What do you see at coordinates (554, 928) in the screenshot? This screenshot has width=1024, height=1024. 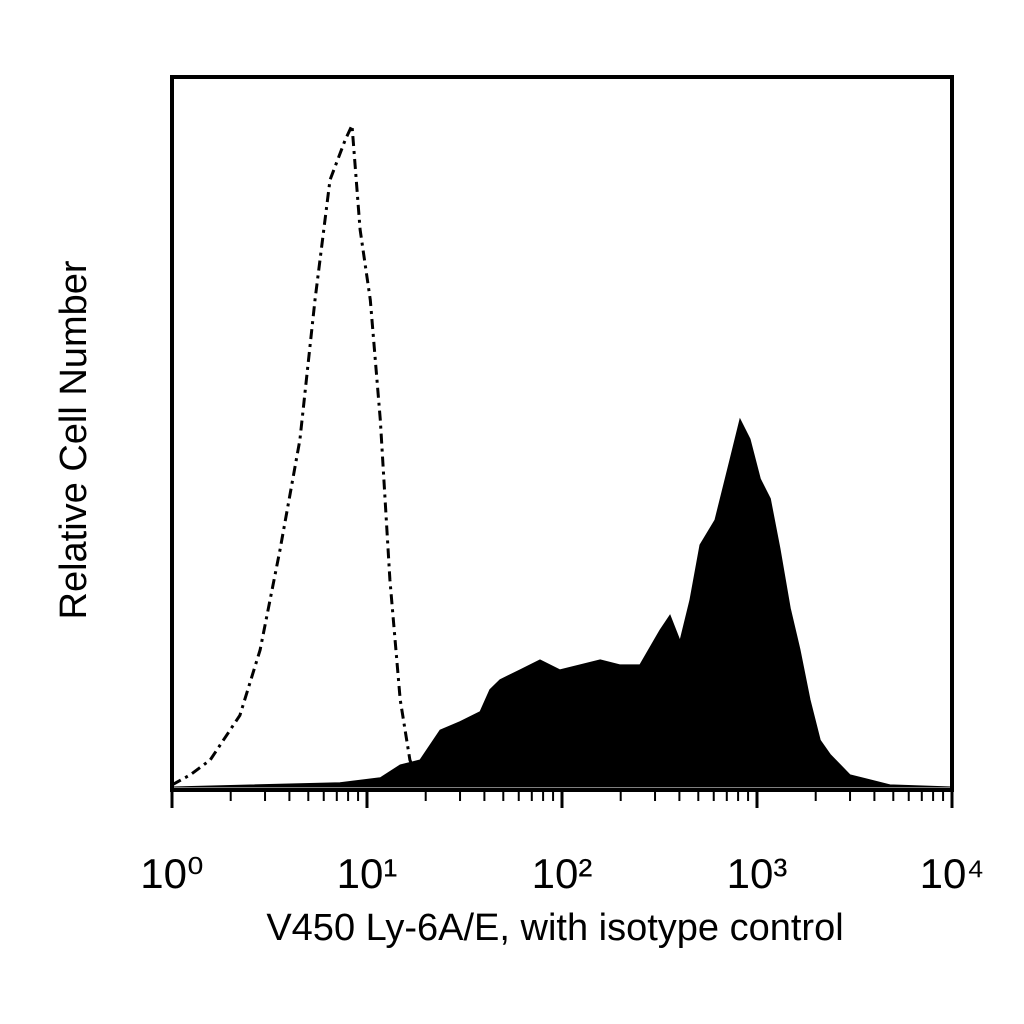 I see `x-axis-label: V450 Ly-6A/E, with isotype control` at bounding box center [554, 928].